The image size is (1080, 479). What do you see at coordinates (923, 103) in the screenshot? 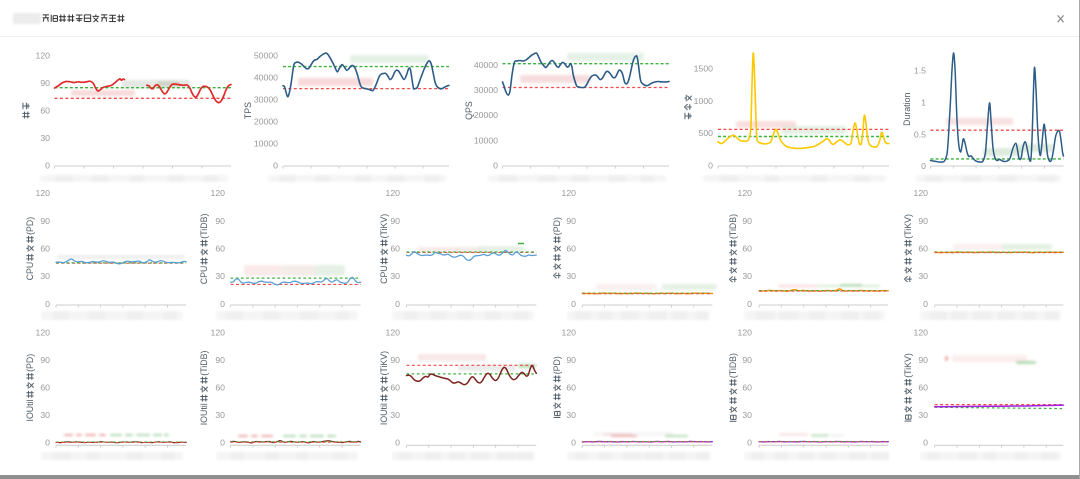
I see `svg-text: 1` at bounding box center [923, 103].